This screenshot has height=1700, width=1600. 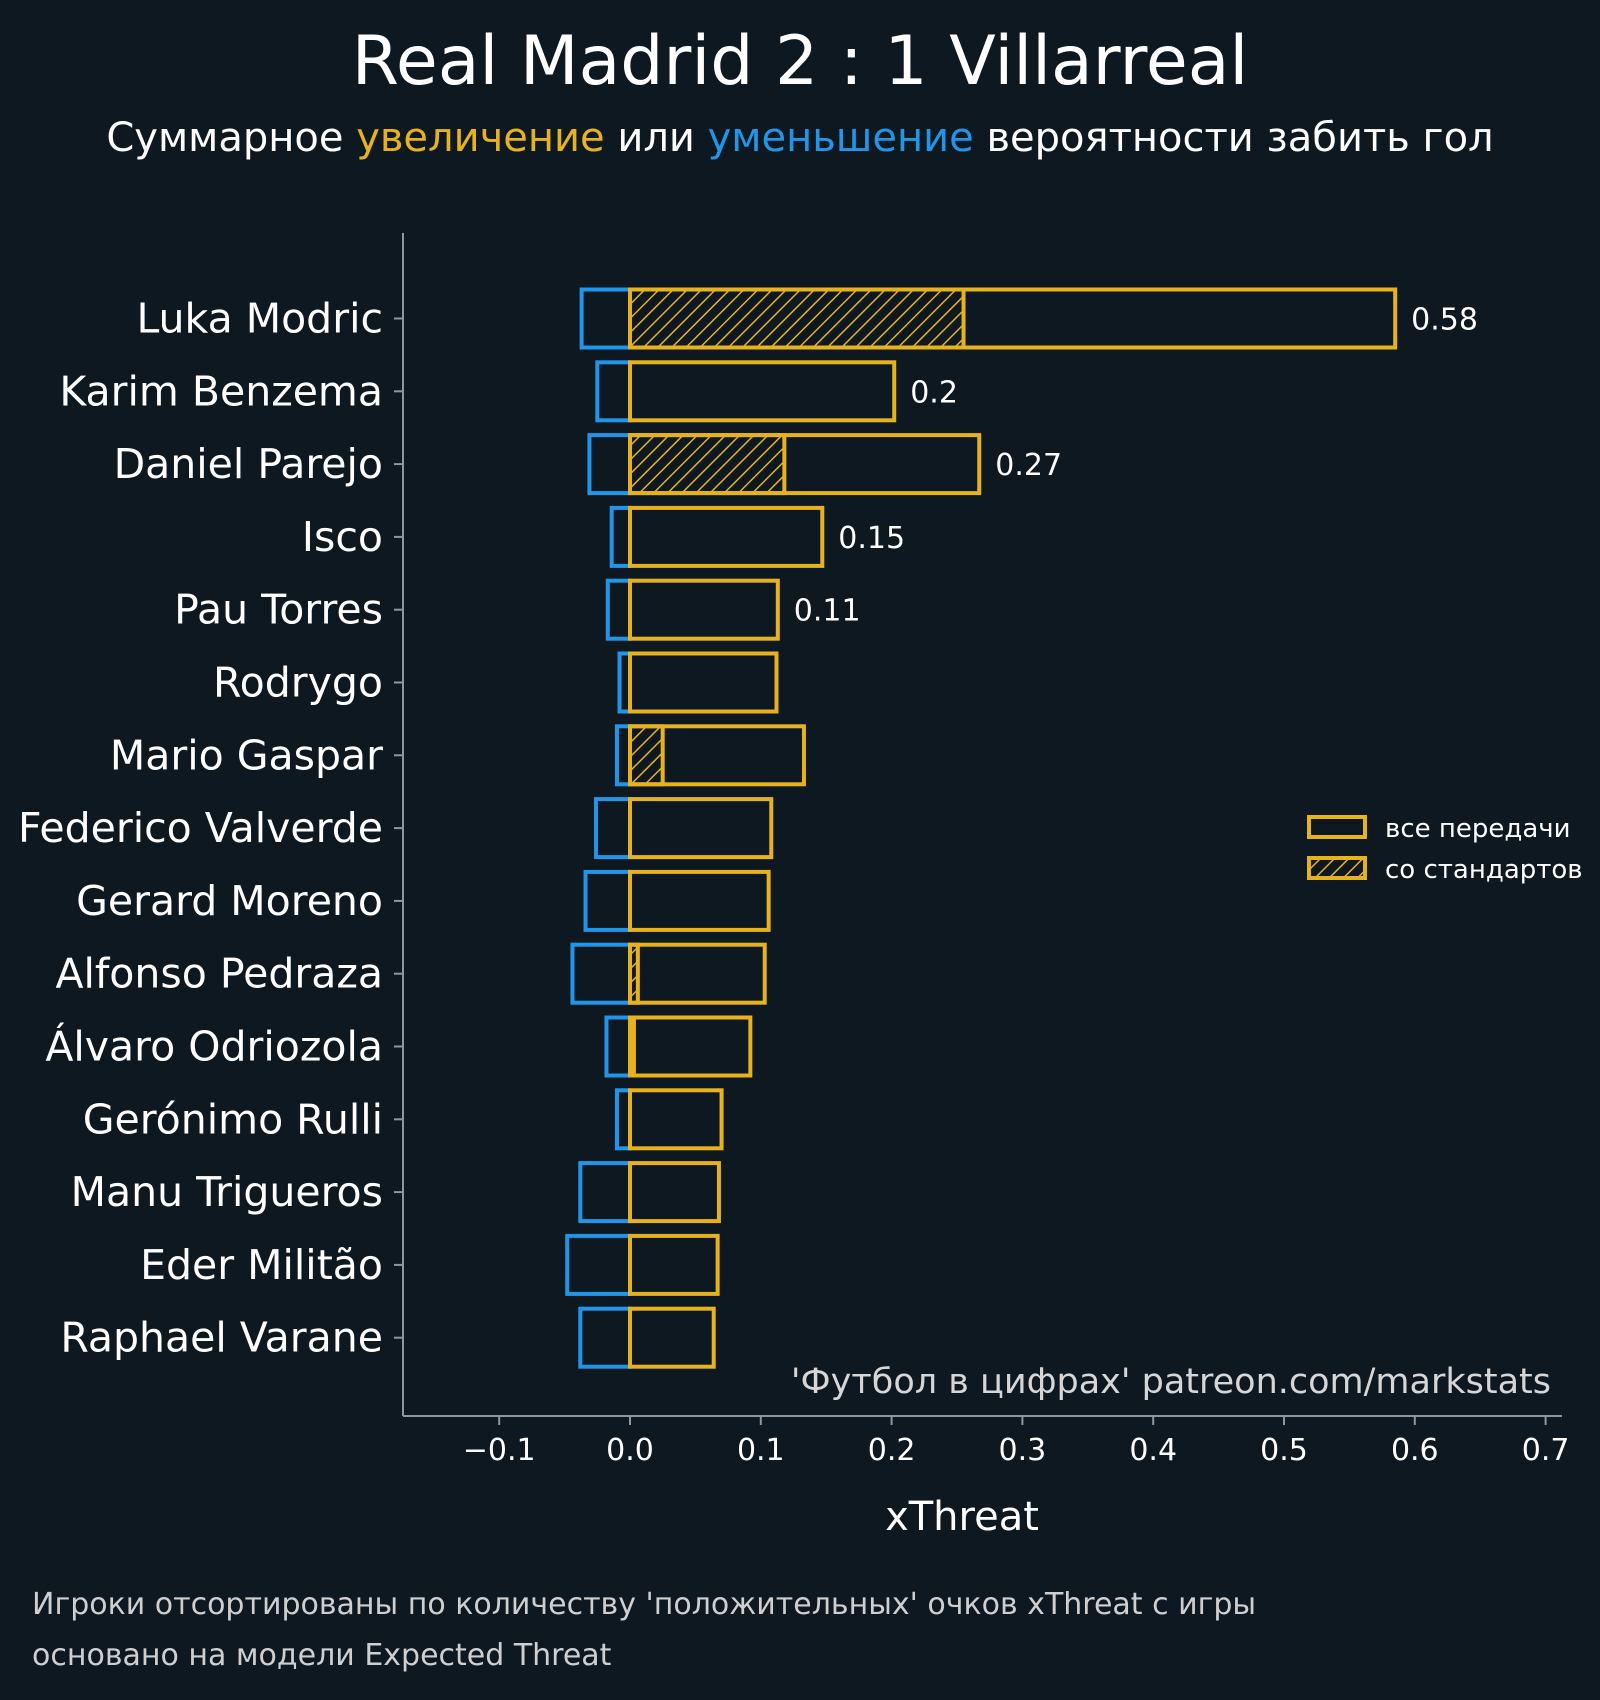 What do you see at coordinates (214, 1047) in the screenshot?
I see `player-label-row-10: Álvaro Odriozola` at bounding box center [214, 1047].